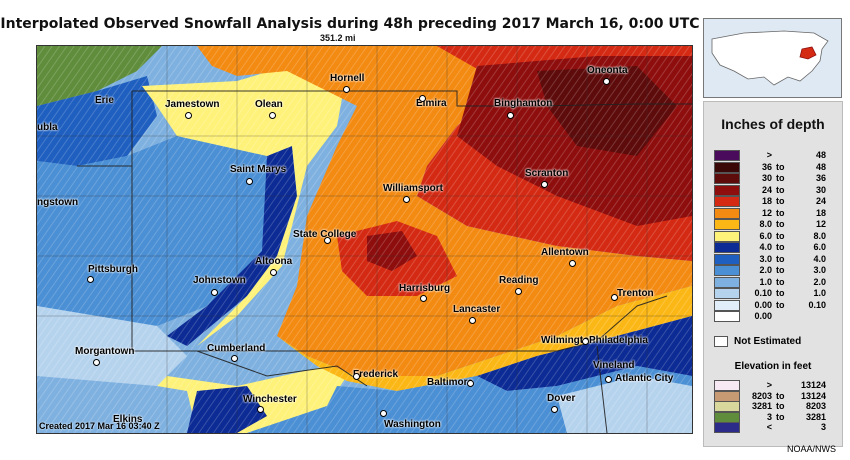 The width and height of the screenshot is (850, 460). What do you see at coordinates (765, 258) in the screenshot?
I see `depth-bin-low: 3.0` at bounding box center [765, 258].